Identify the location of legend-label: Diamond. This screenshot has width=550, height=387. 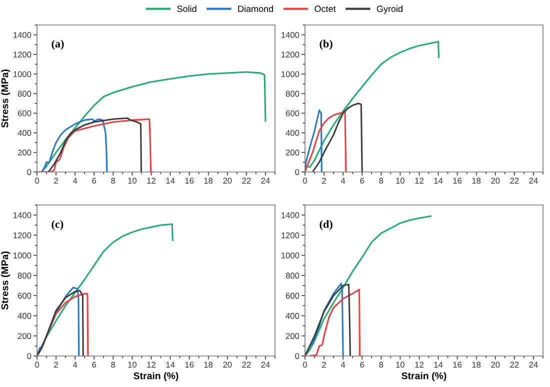
(256, 8).